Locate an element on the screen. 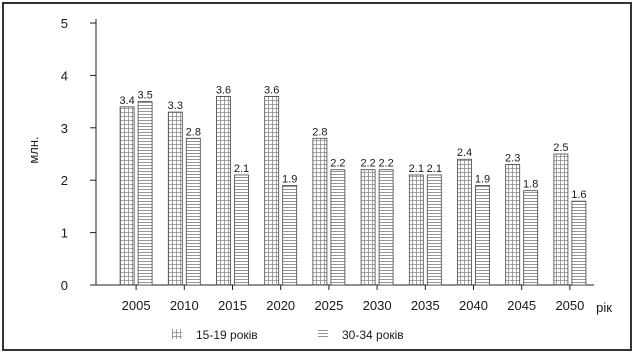  bar-value-label: 1.8 is located at coordinates (530, 185).